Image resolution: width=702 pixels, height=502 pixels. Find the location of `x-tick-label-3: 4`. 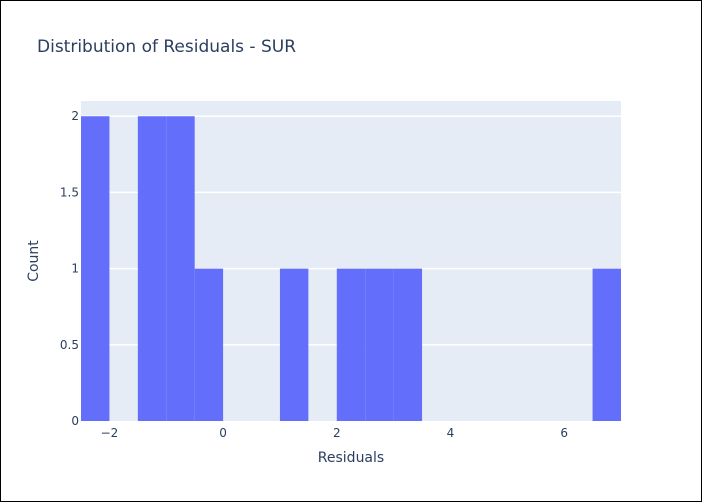

x-tick-label-3: 4 is located at coordinates (451, 433).